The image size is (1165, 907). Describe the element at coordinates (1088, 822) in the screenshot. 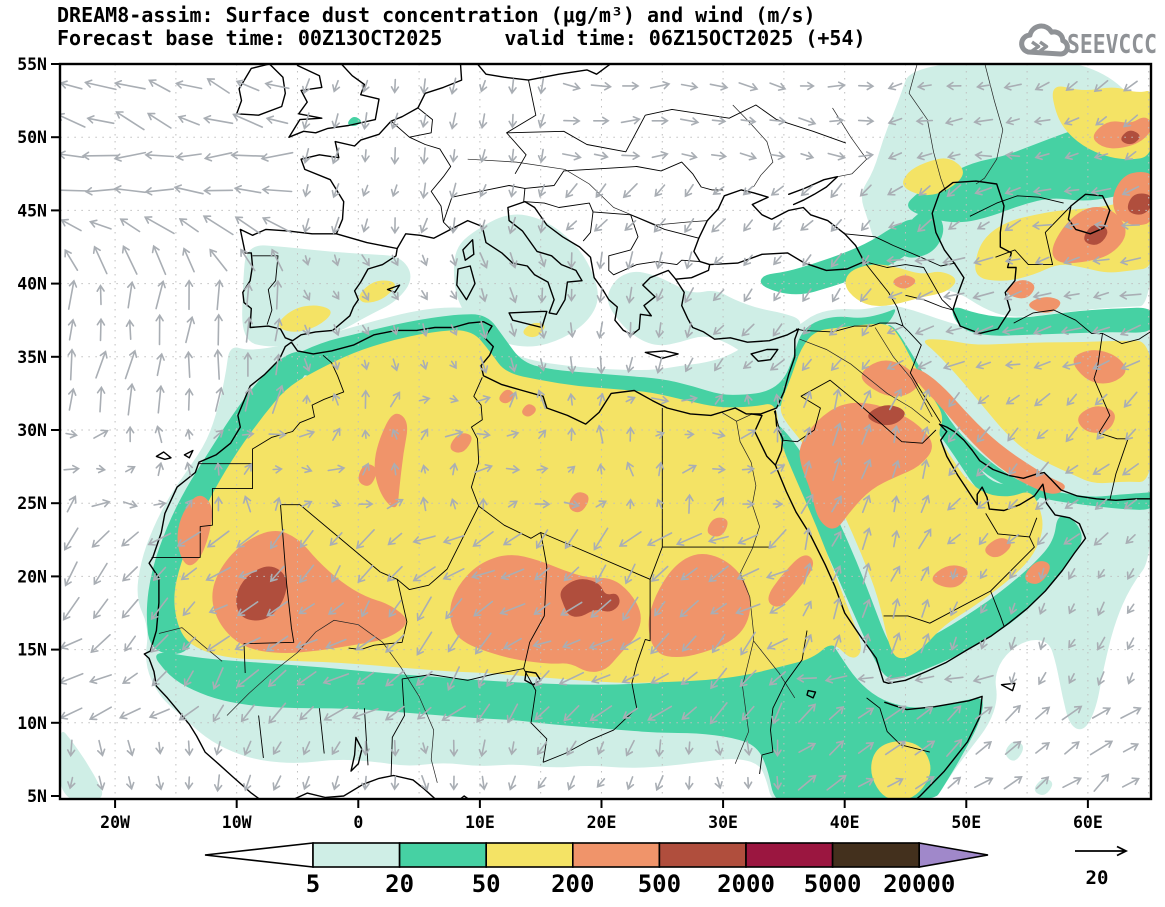

I see `lon-tick-label: 60E` at that location.